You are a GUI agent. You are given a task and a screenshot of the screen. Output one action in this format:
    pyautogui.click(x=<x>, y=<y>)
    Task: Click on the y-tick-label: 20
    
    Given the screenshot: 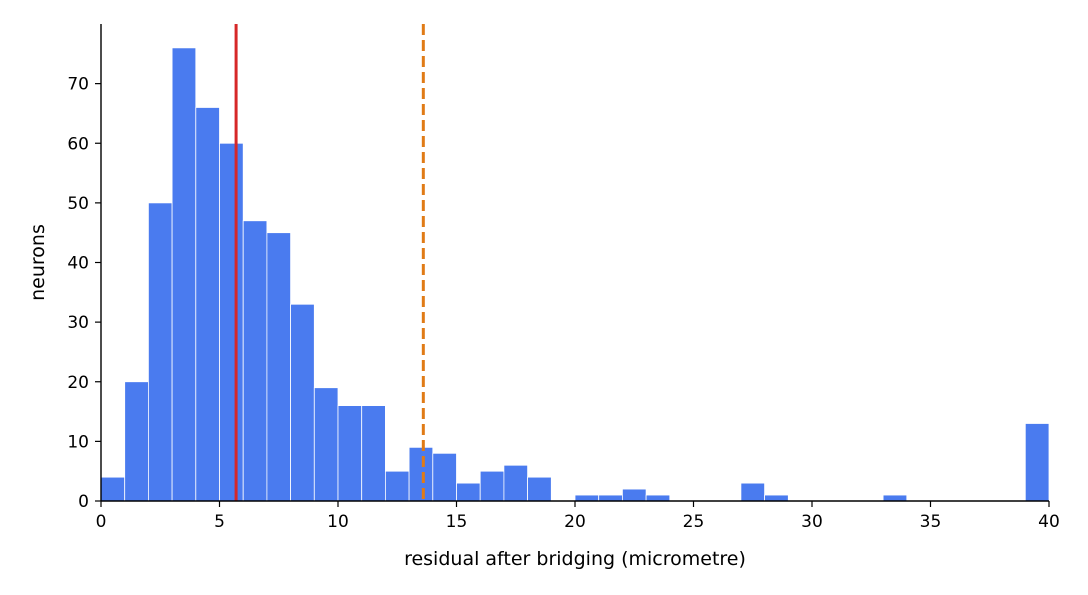 What is the action you would take?
    pyautogui.click(x=78, y=383)
    